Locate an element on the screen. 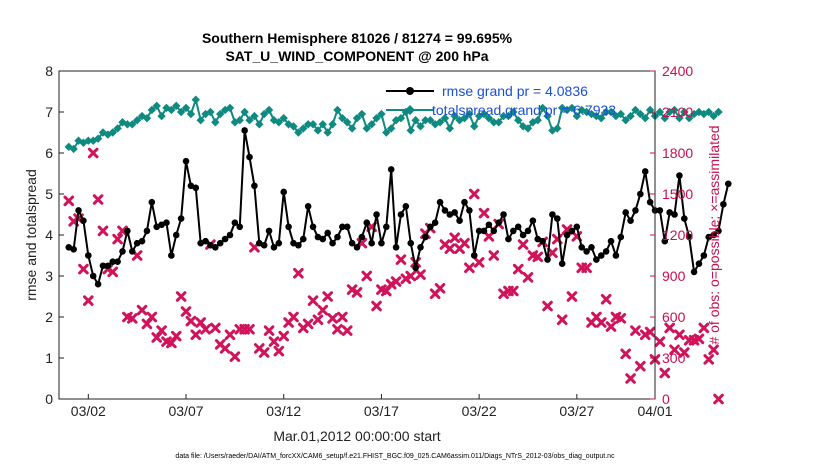 This screenshot has height=470, width=830. y-right-tick-label: 2100 is located at coordinates (677, 112).